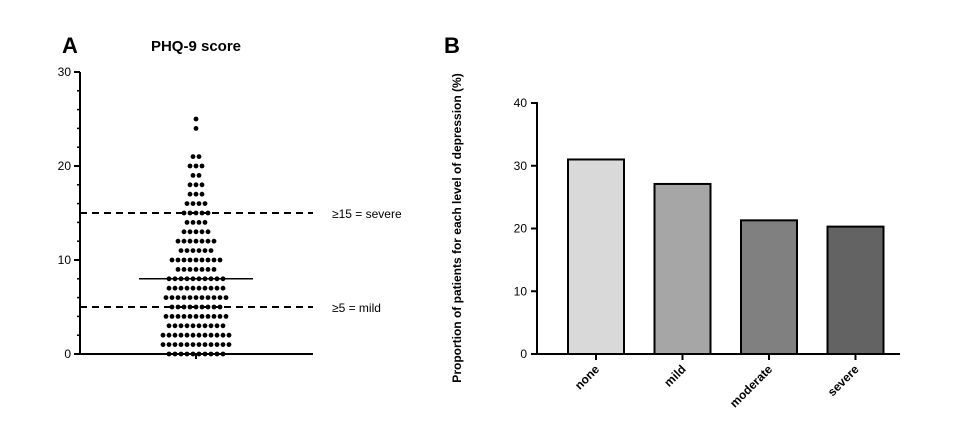 The image size is (958, 430). I want to click on y-tick-label: 30, so click(65, 72).